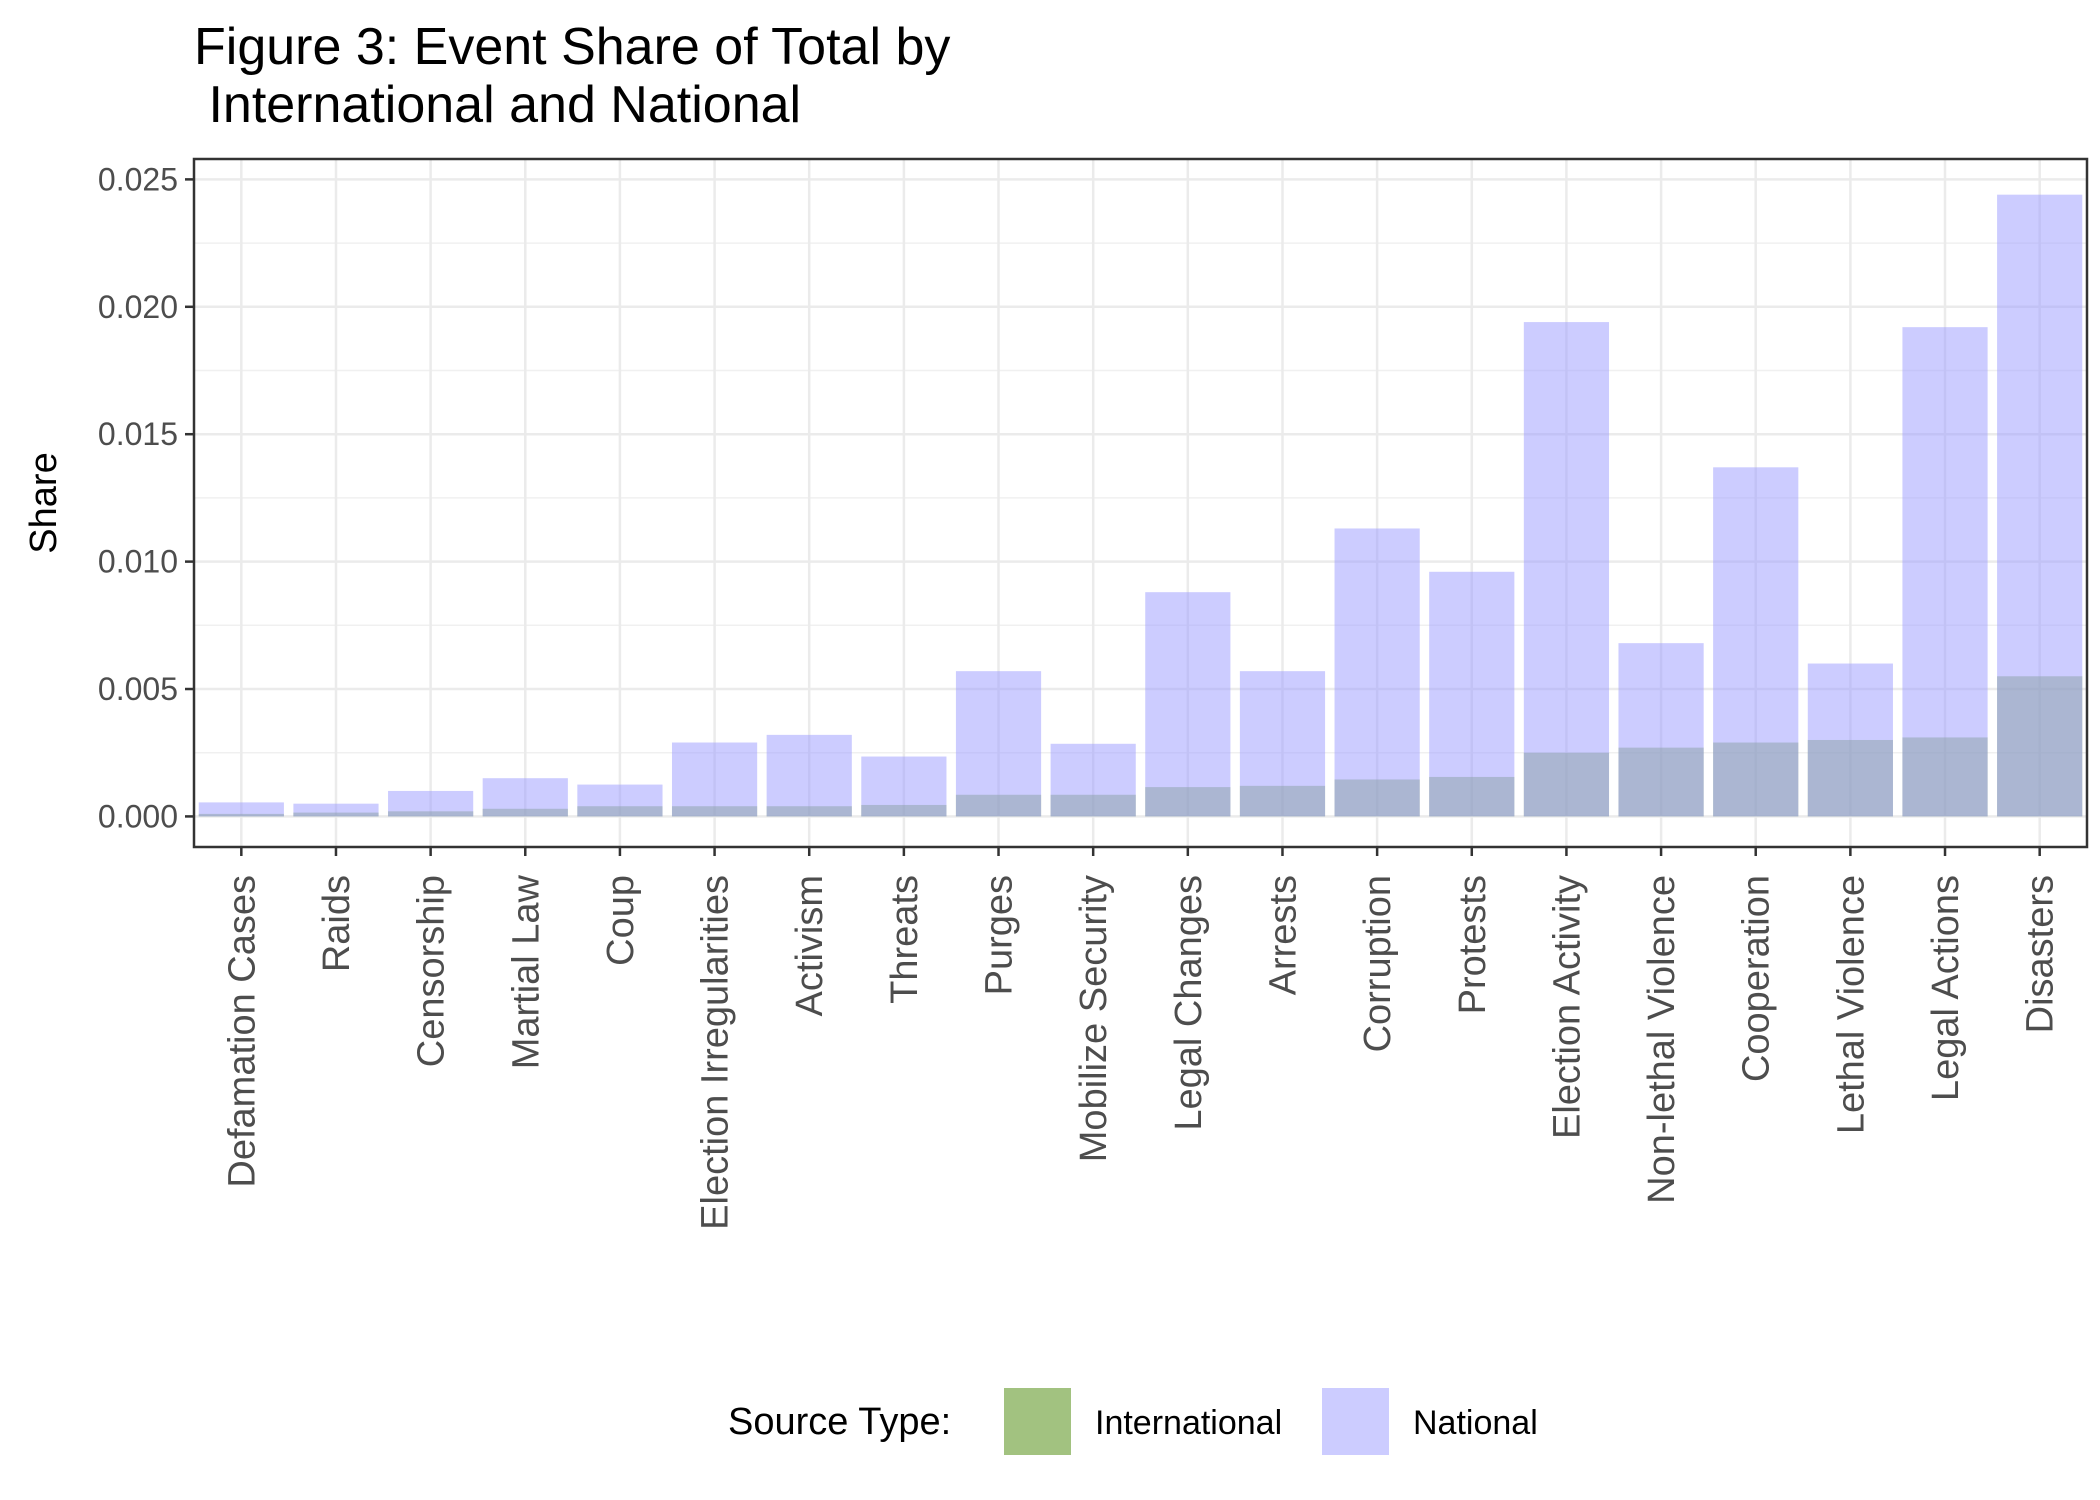  What do you see at coordinates (1662, 1039) in the screenshot?
I see `x-tick-label: Non-lethal Violence` at bounding box center [1662, 1039].